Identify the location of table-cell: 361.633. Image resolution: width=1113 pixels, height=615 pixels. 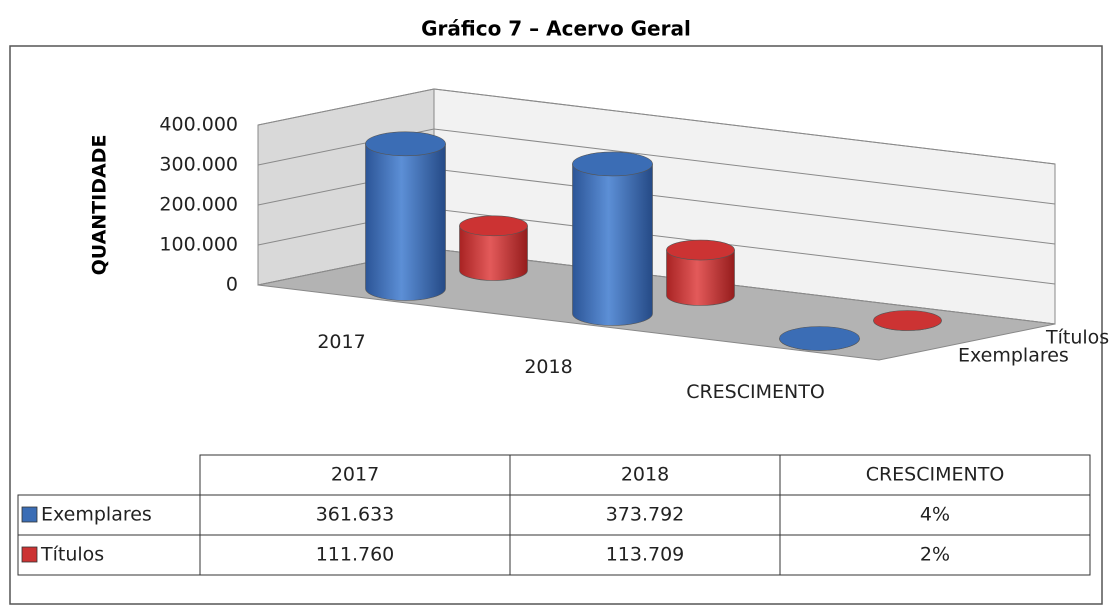
(355, 515).